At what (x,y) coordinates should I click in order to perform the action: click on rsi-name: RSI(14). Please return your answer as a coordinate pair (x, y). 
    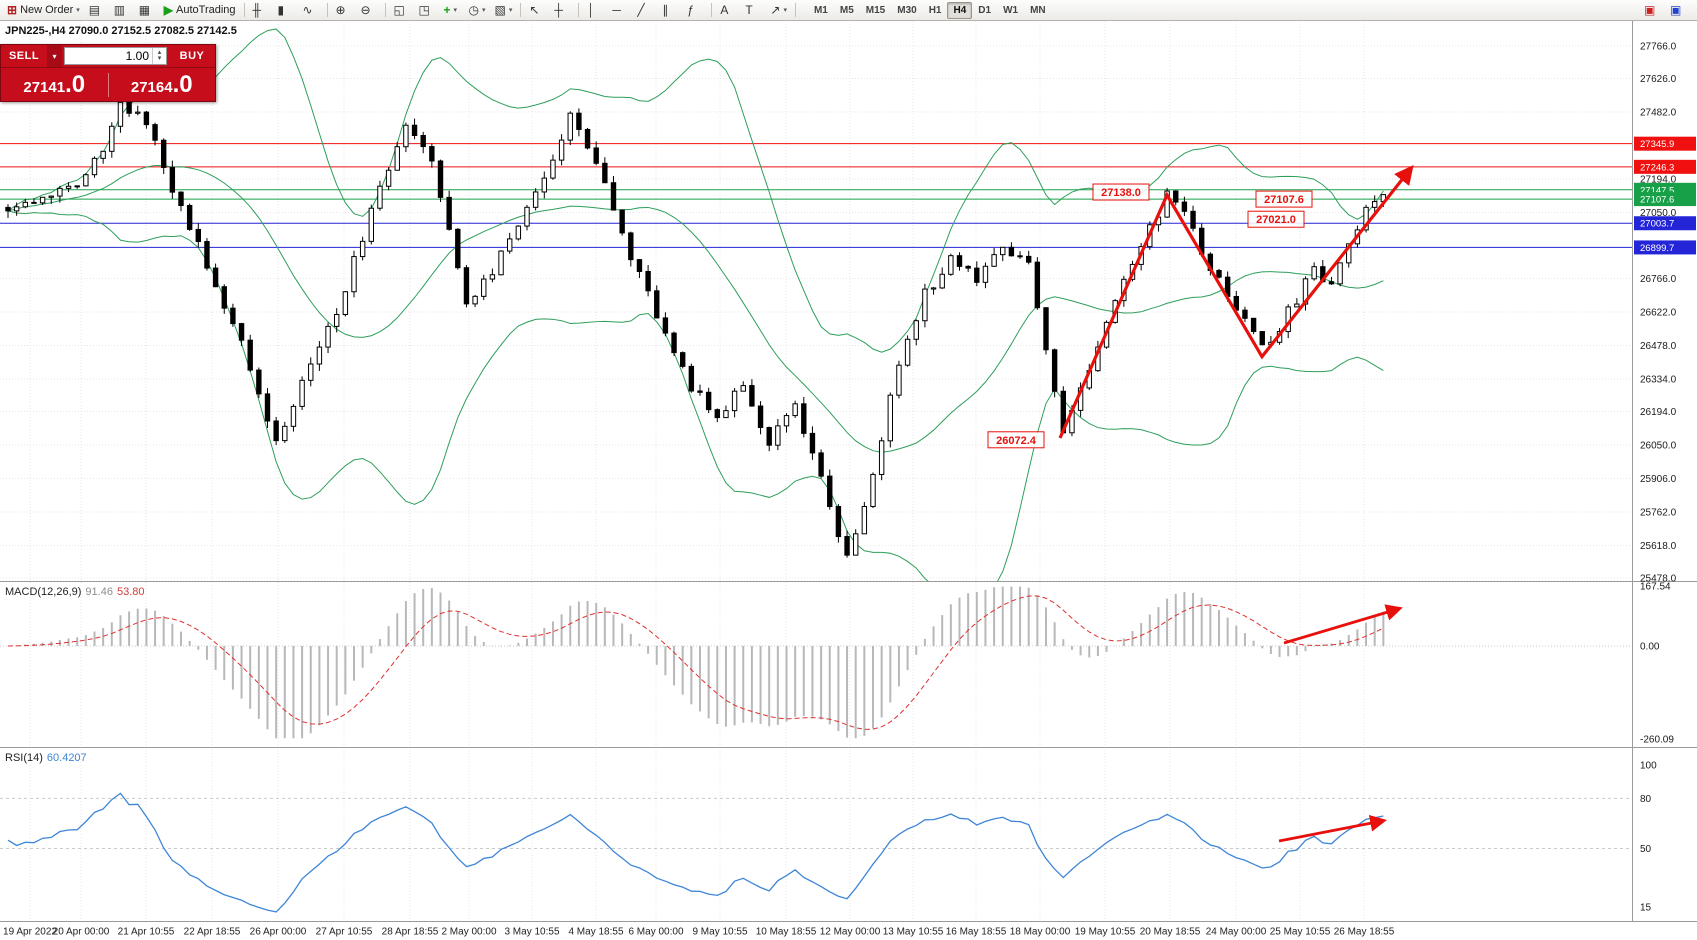
    Looking at the image, I should click on (24, 758).